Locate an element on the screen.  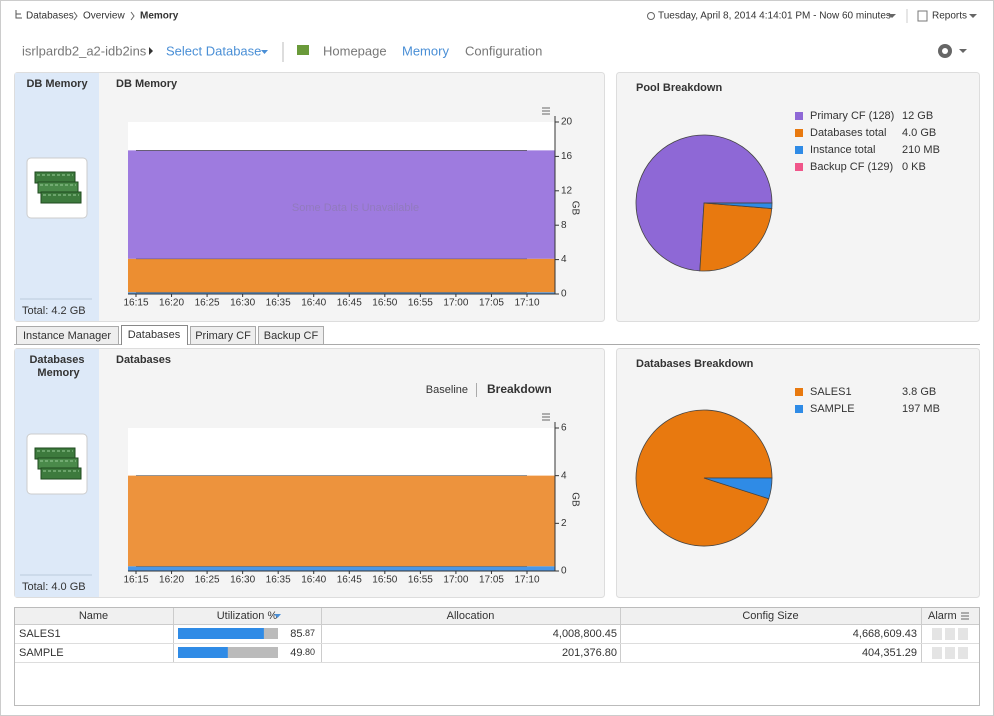
x-tick-label: 17:10 is located at coordinates (526, 580).